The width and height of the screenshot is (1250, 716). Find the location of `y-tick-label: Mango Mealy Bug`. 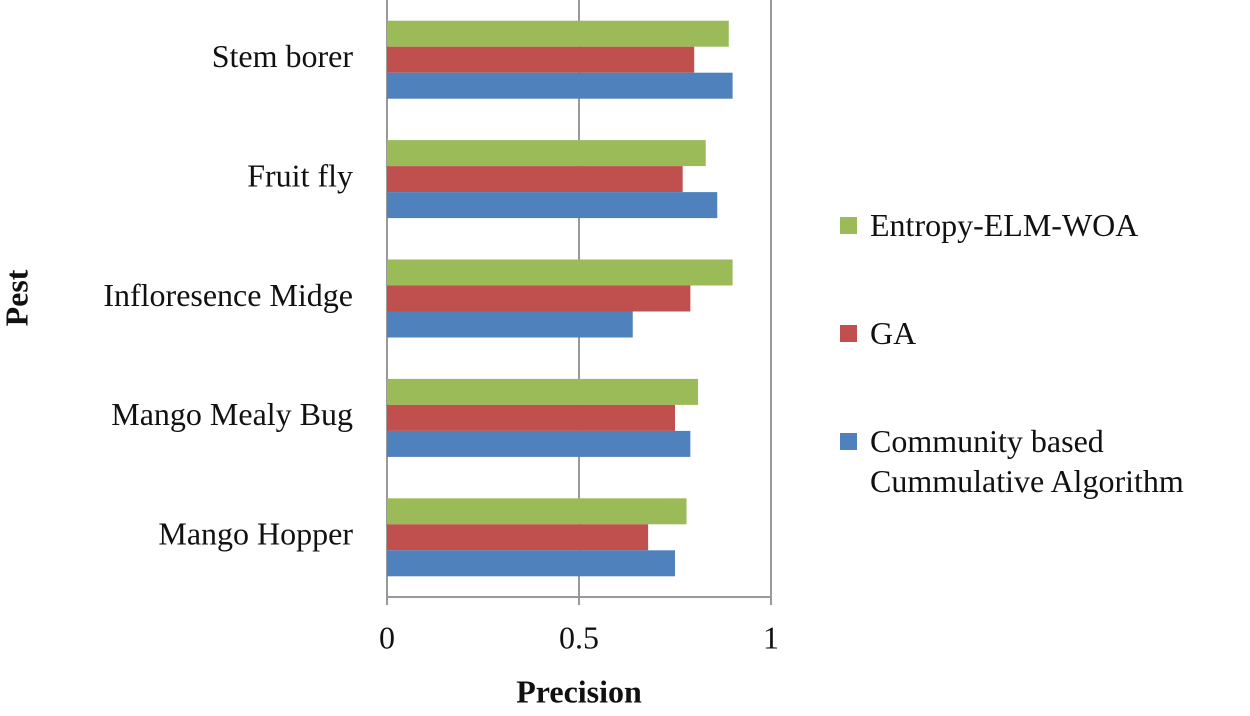

y-tick-label: Mango Mealy Bug is located at coordinates (232, 414).